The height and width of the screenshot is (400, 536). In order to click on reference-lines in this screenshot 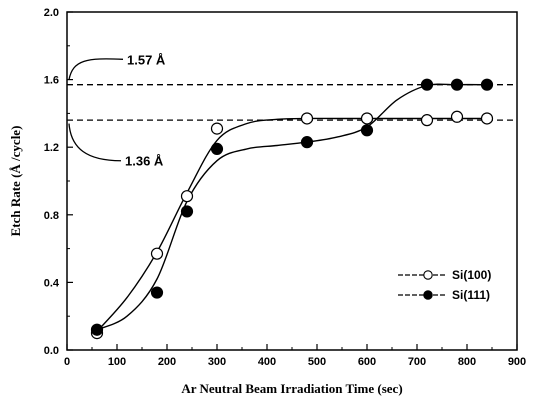, I will do `click(292, 102)`.